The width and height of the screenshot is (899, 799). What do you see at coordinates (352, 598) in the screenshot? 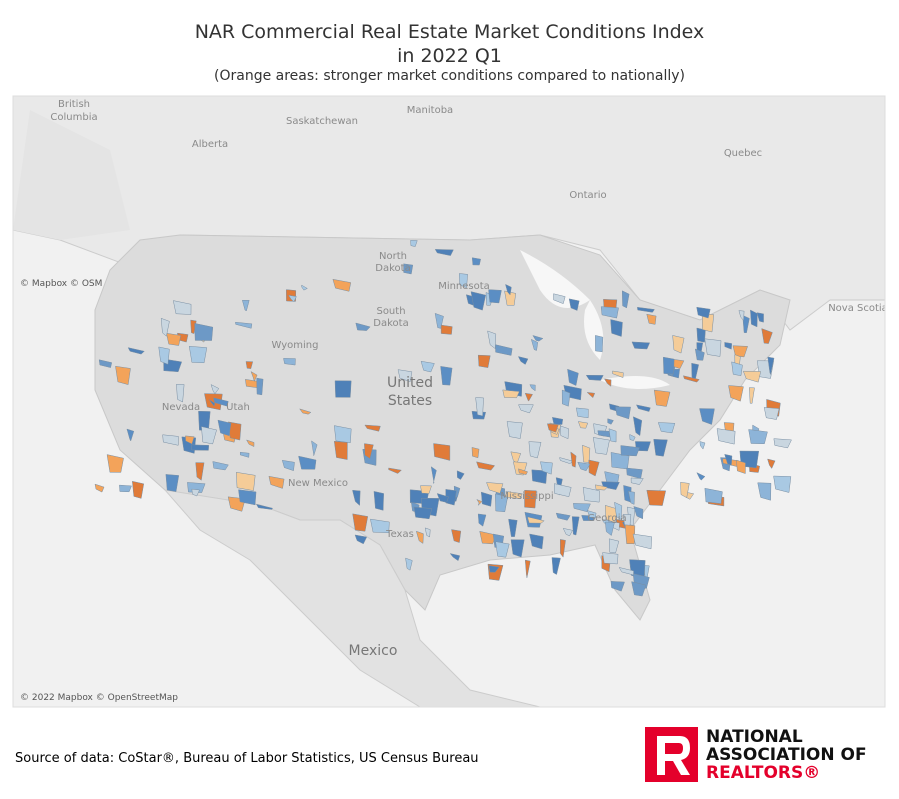
I see `mexico` at bounding box center [352, 598].